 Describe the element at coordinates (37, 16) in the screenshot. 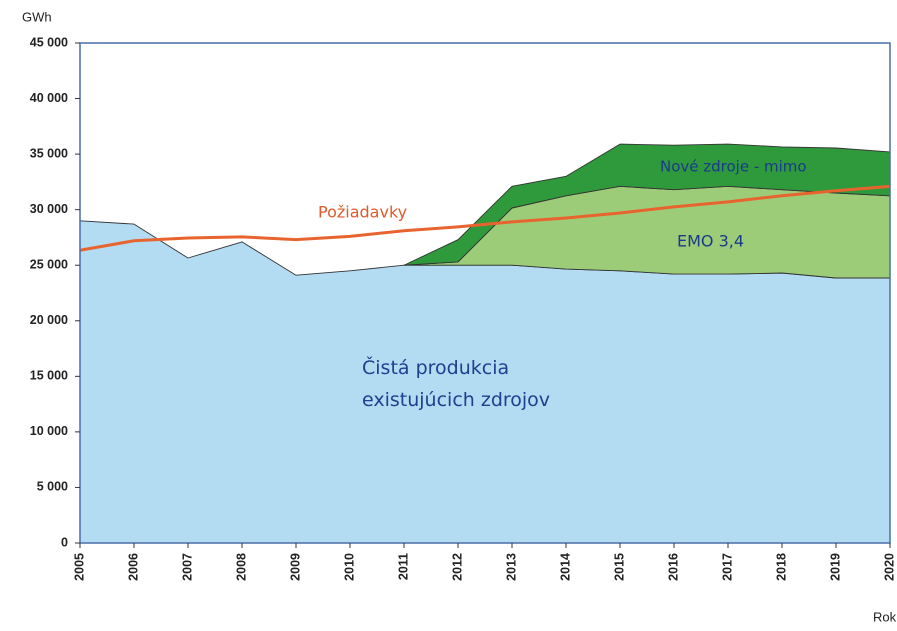

I see `y-axis-label: GWh` at that location.